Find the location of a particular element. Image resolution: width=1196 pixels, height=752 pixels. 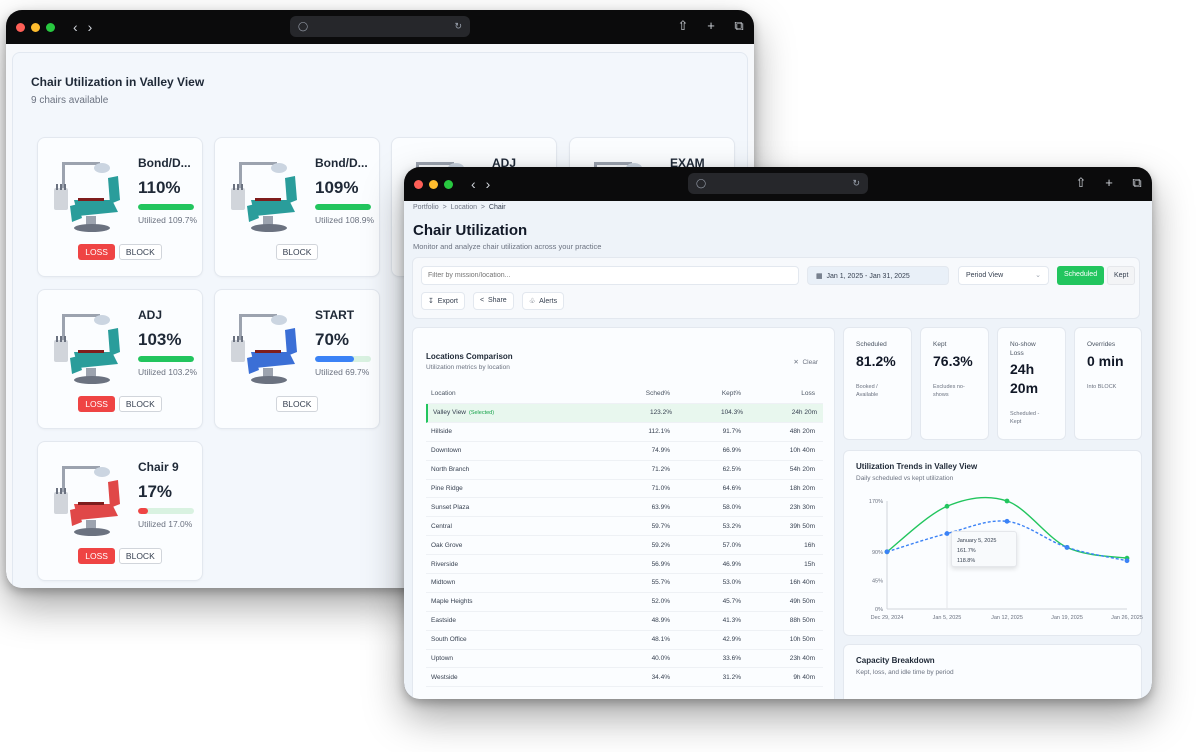

table-row: North Branch 71.2% 62.5% 54h 20m is located at coordinates (624, 470).